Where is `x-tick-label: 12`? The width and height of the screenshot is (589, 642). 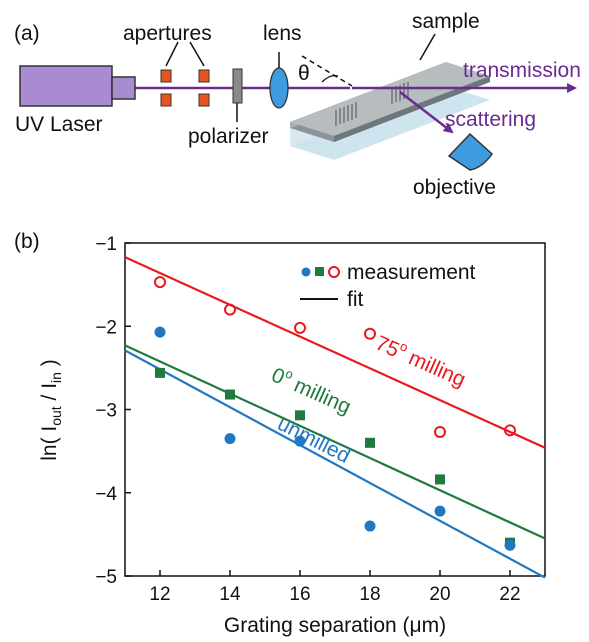 x-tick-label: 12 is located at coordinates (159, 594).